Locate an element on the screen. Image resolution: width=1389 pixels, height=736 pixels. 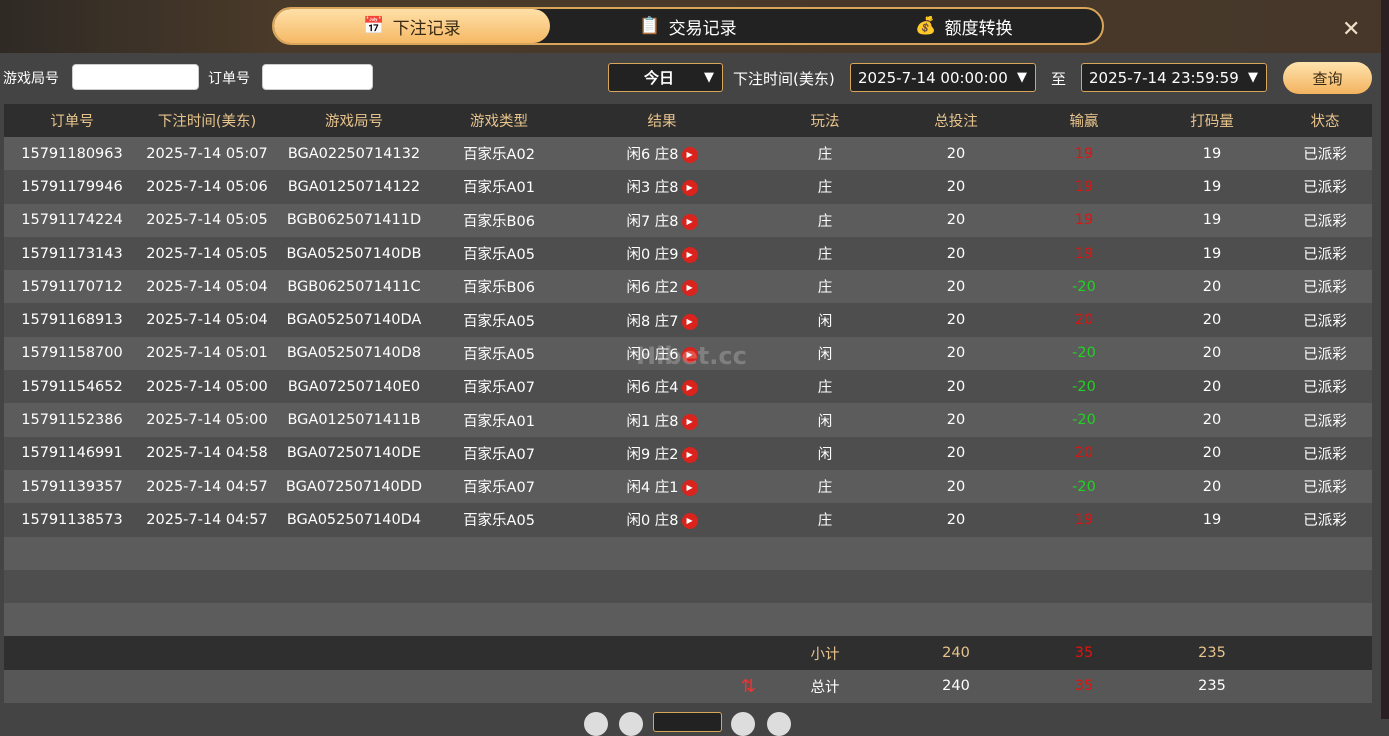
cell-text: 闲4 庄1 is located at coordinates (652, 488).